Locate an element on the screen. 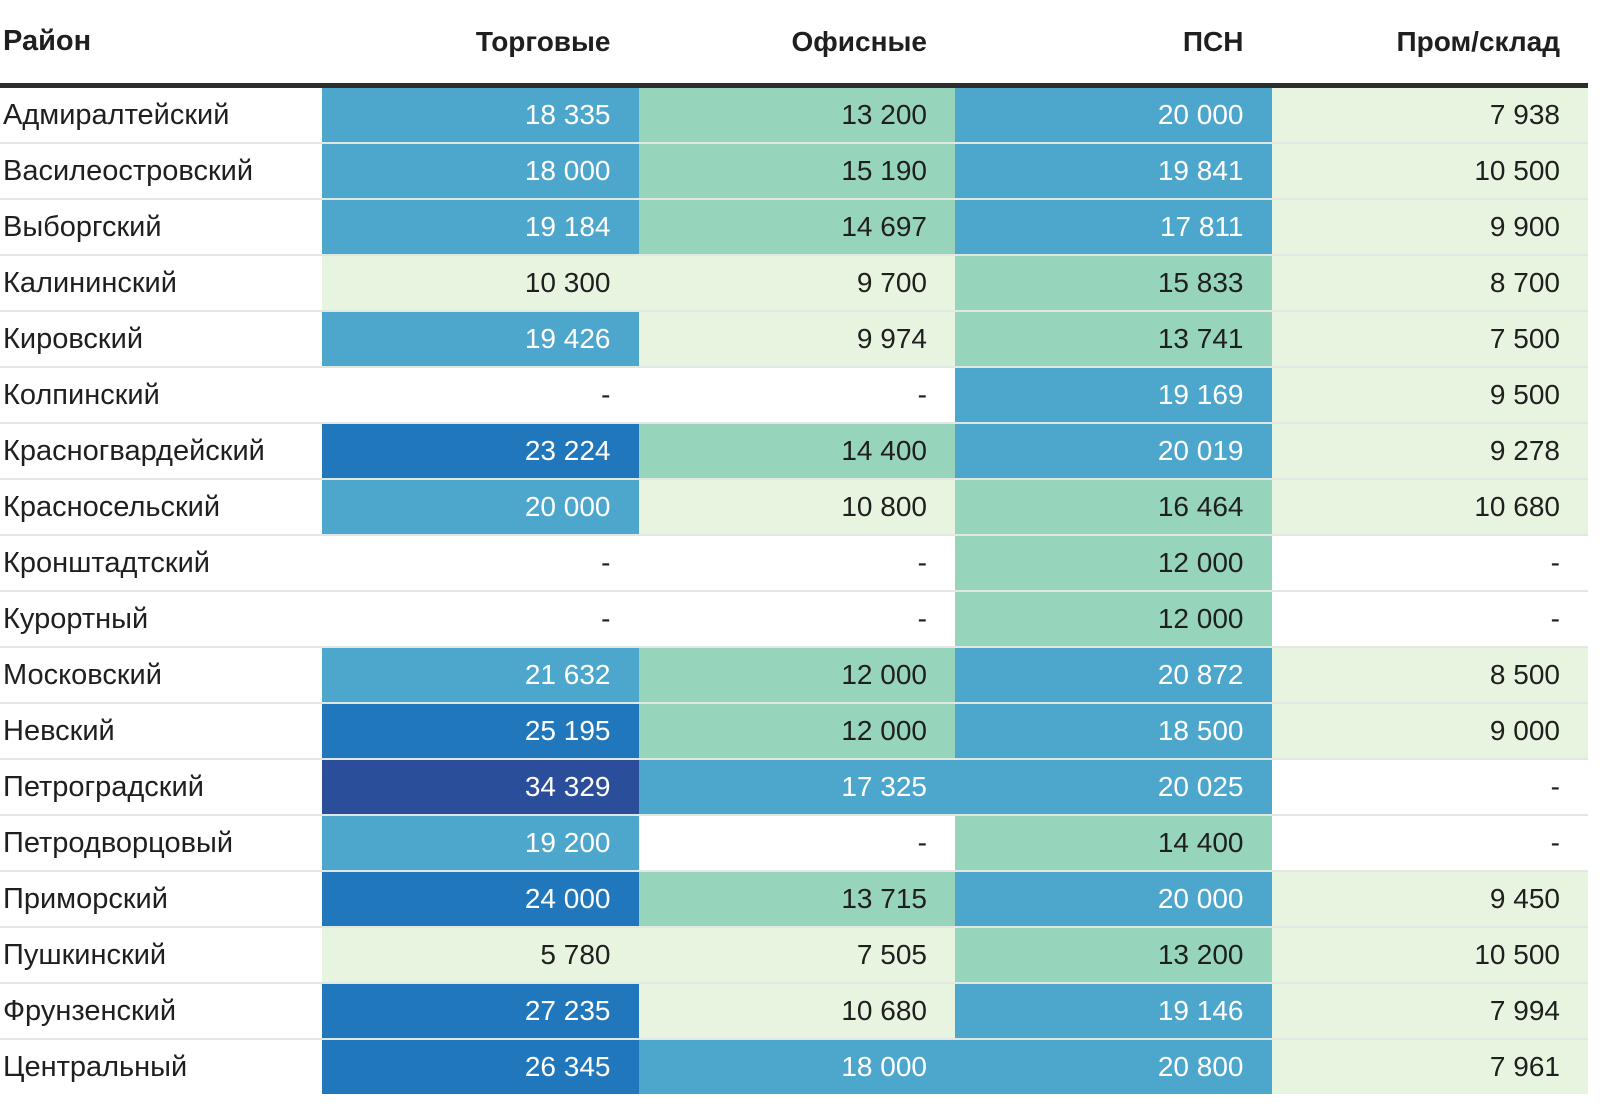  table-header: Район Торговые Офисные ПСН Пром/склад is located at coordinates (794, 44).